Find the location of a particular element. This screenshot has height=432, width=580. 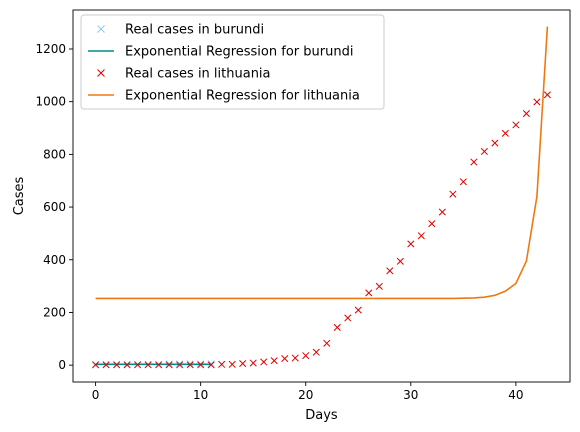

x-tick-label: 20 is located at coordinates (305, 395).